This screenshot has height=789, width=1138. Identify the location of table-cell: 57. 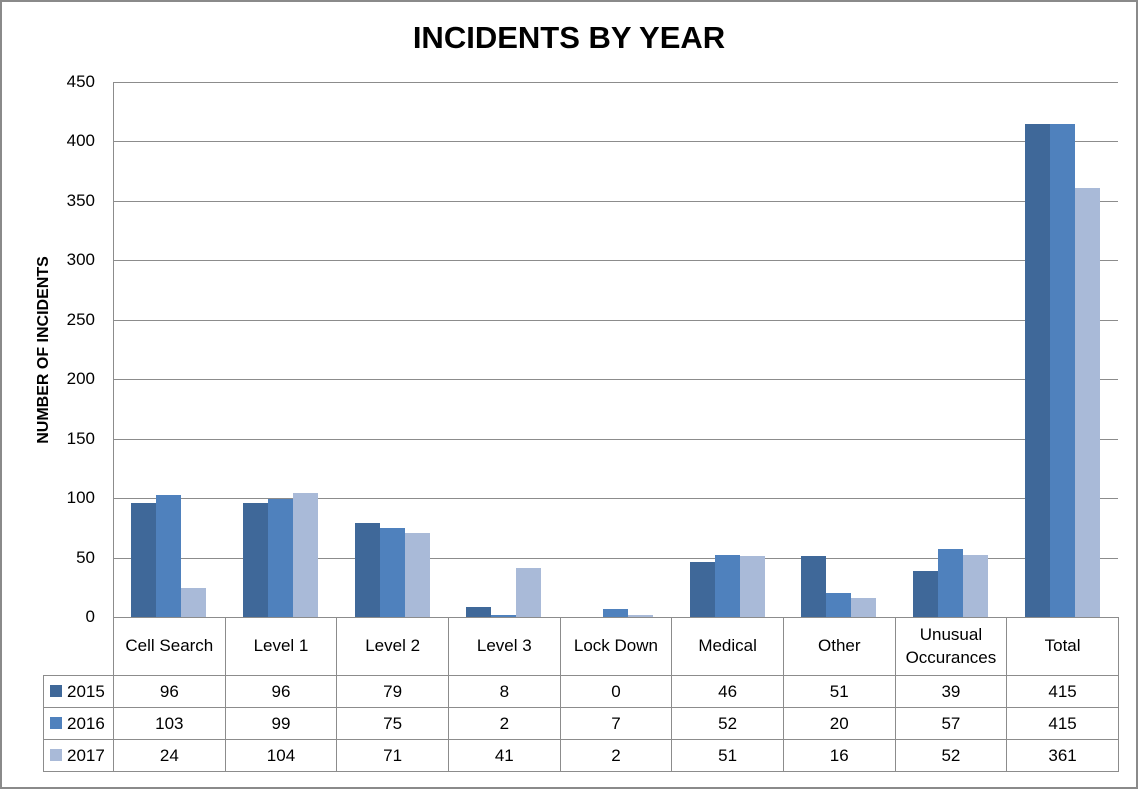
(951, 723).